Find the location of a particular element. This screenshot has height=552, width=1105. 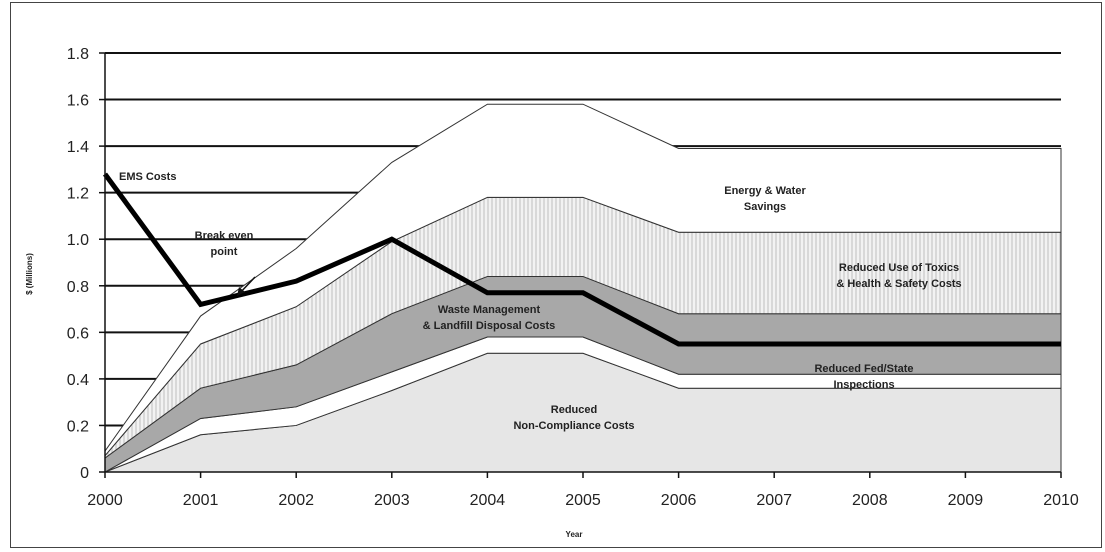

x-tick-label: 2010 is located at coordinates (1061, 500).